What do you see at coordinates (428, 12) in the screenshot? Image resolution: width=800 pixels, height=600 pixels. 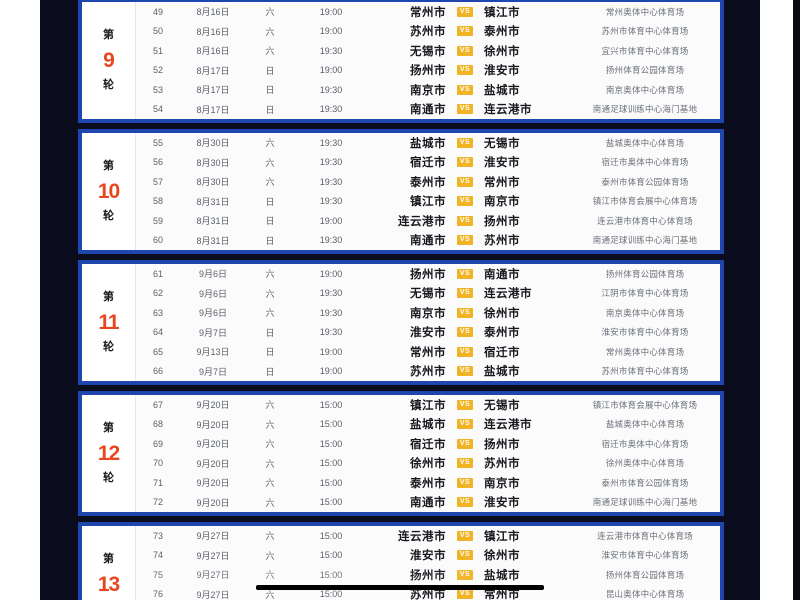 I see `fixture-row: 49 8月16日 六 19:00 常州市 VS 镇江市 常州奥体中心体育场` at bounding box center [428, 12].